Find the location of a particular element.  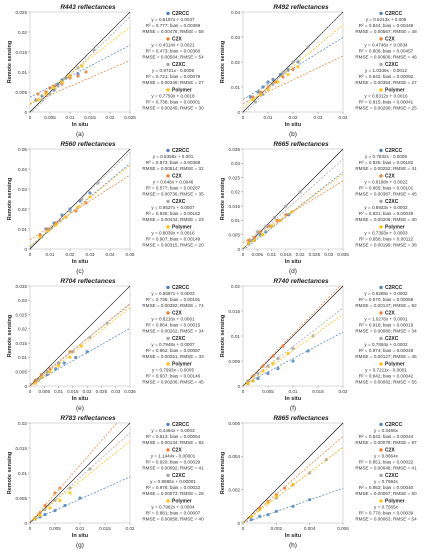

legend-r2-bias: R² = 0.858; bias = 0.00112 is located at coordinates (386, 239).